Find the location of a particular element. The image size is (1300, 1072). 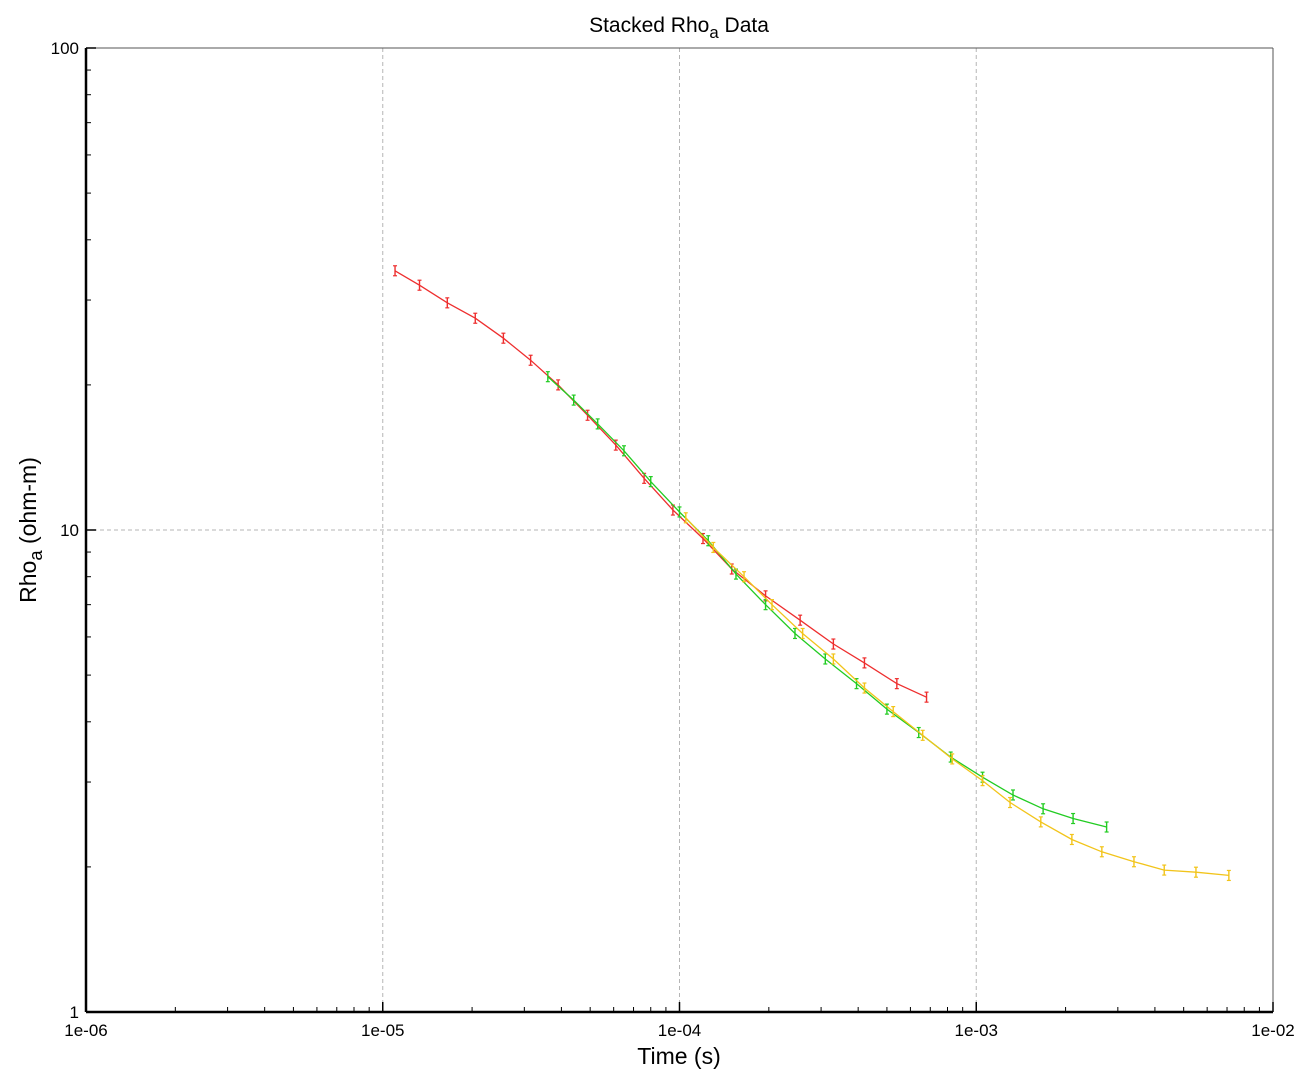

y-tick-label: 100 is located at coordinates (65, 48).